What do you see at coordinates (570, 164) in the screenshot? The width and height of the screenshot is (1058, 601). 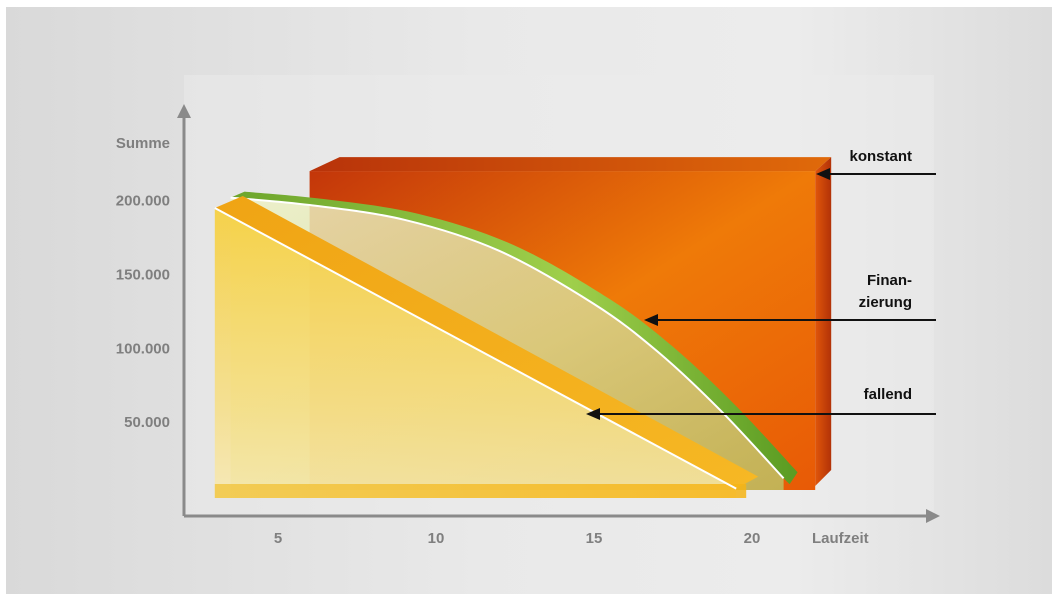 I see `bar-konstant-top` at bounding box center [570, 164].